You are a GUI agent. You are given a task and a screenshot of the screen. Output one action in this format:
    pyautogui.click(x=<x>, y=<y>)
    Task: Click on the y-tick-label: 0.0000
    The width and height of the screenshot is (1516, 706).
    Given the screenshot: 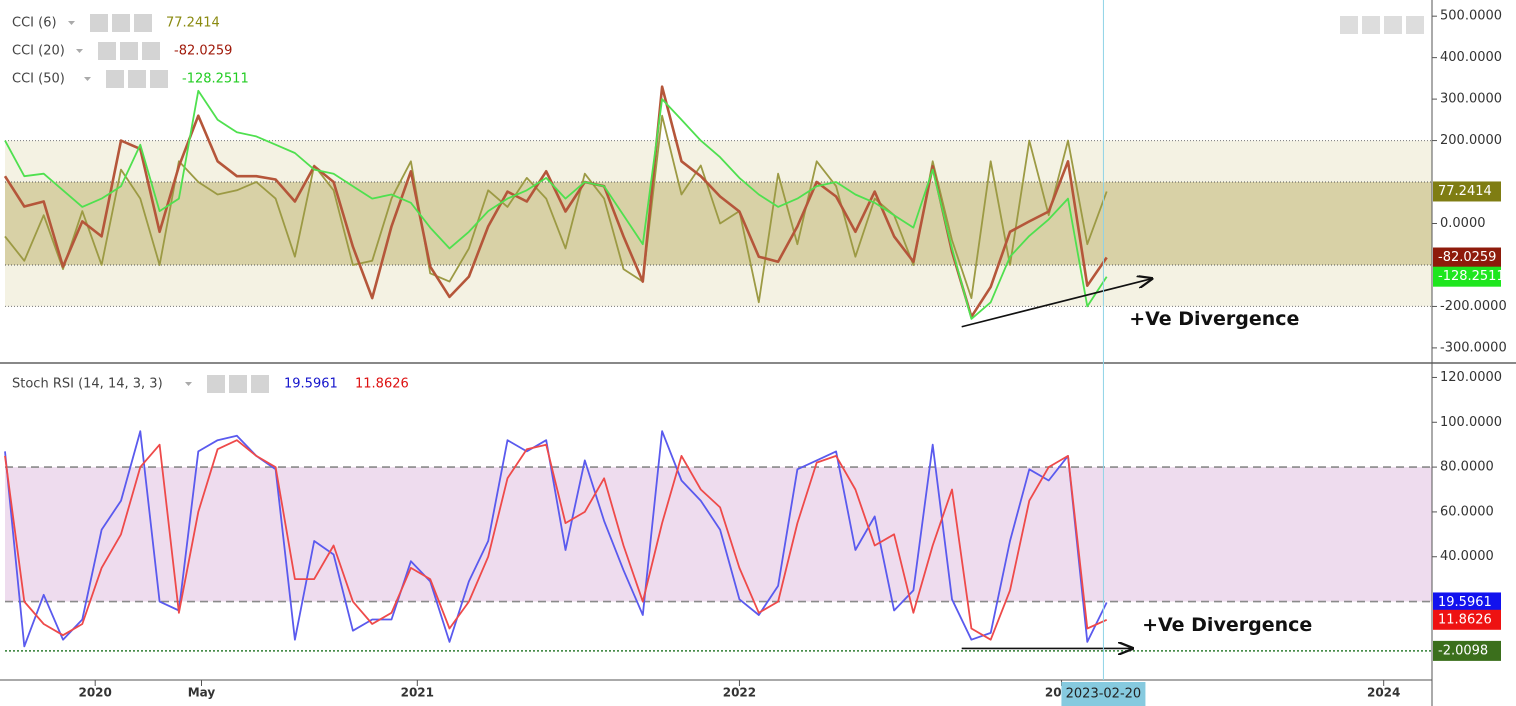 What is the action you would take?
    pyautogui.click(x=1463, y=223)
    